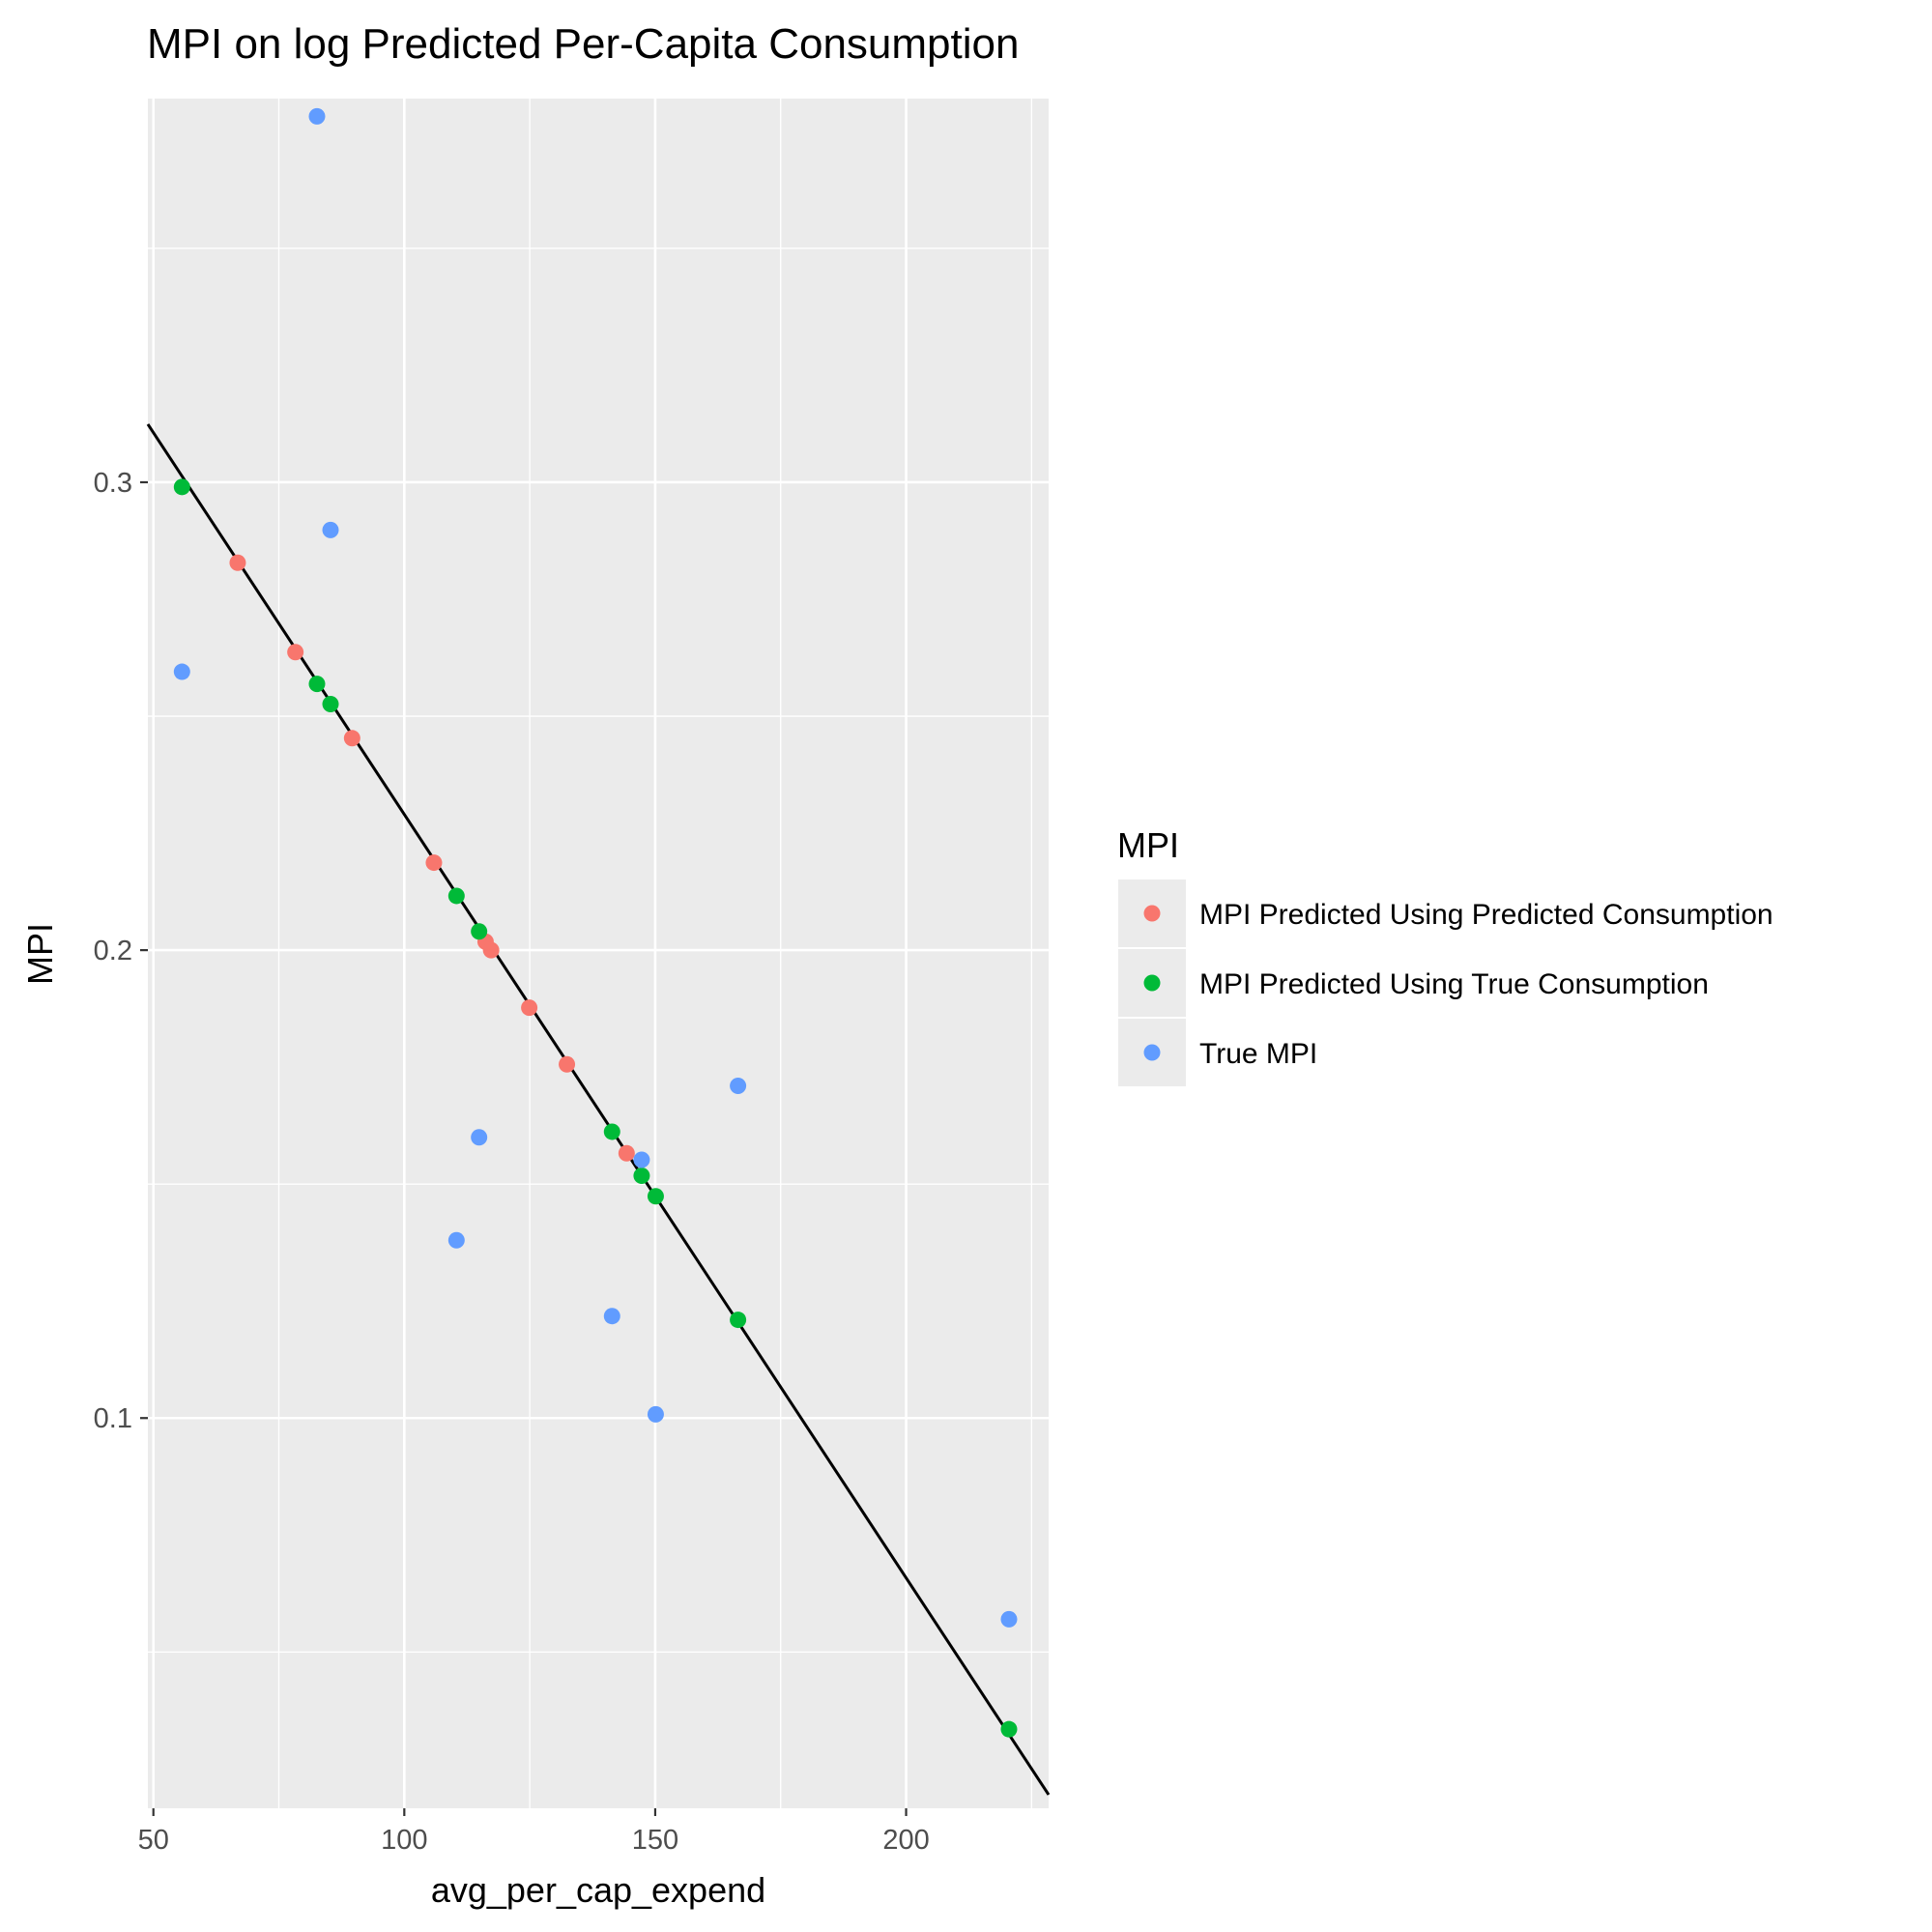  Describe the element at coordinates (153, 1840) in the screenshot. I see `x-tick-label: 50` at that location.